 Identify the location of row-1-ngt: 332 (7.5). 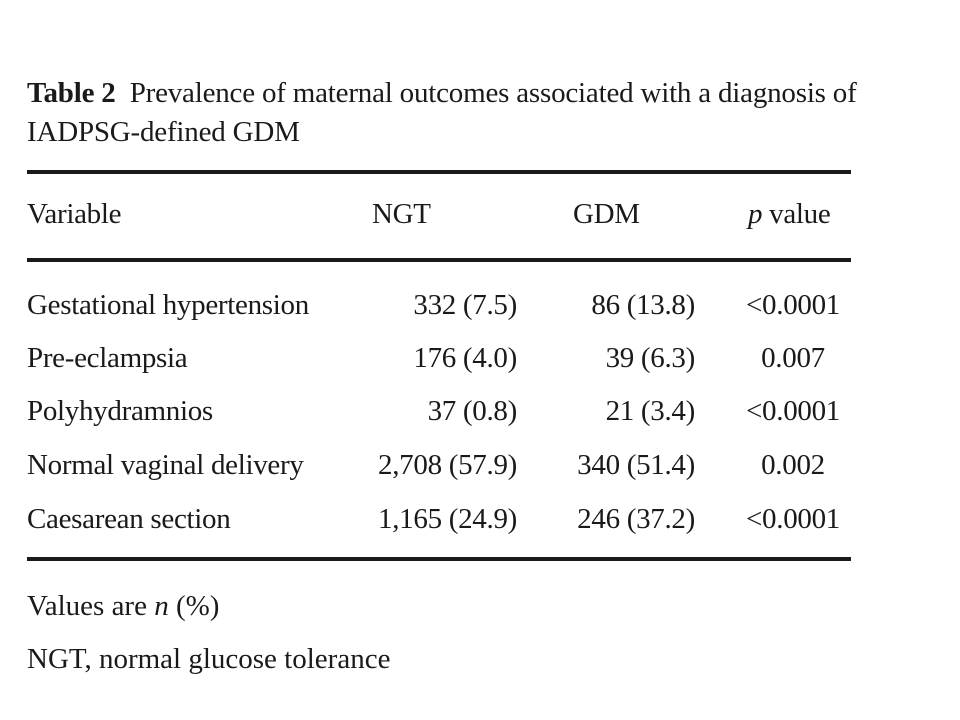
(465, 305).